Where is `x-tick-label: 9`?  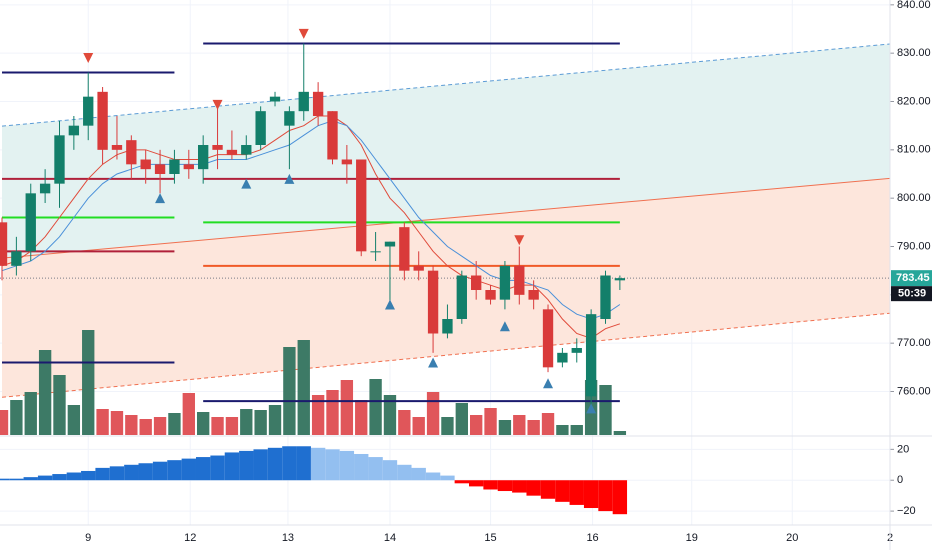 x-tick-label: 9 is located at coordinates (88, 538).